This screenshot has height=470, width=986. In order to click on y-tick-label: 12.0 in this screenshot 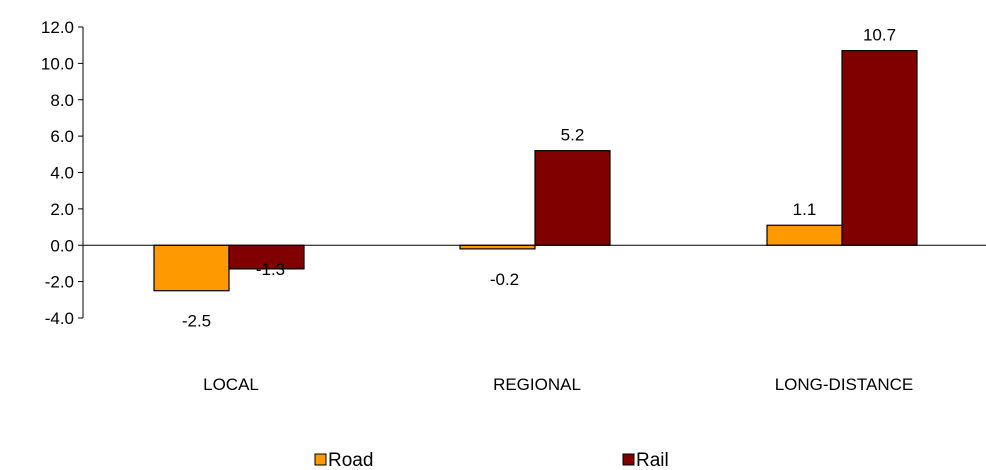, I will do `click(57, 27)`.